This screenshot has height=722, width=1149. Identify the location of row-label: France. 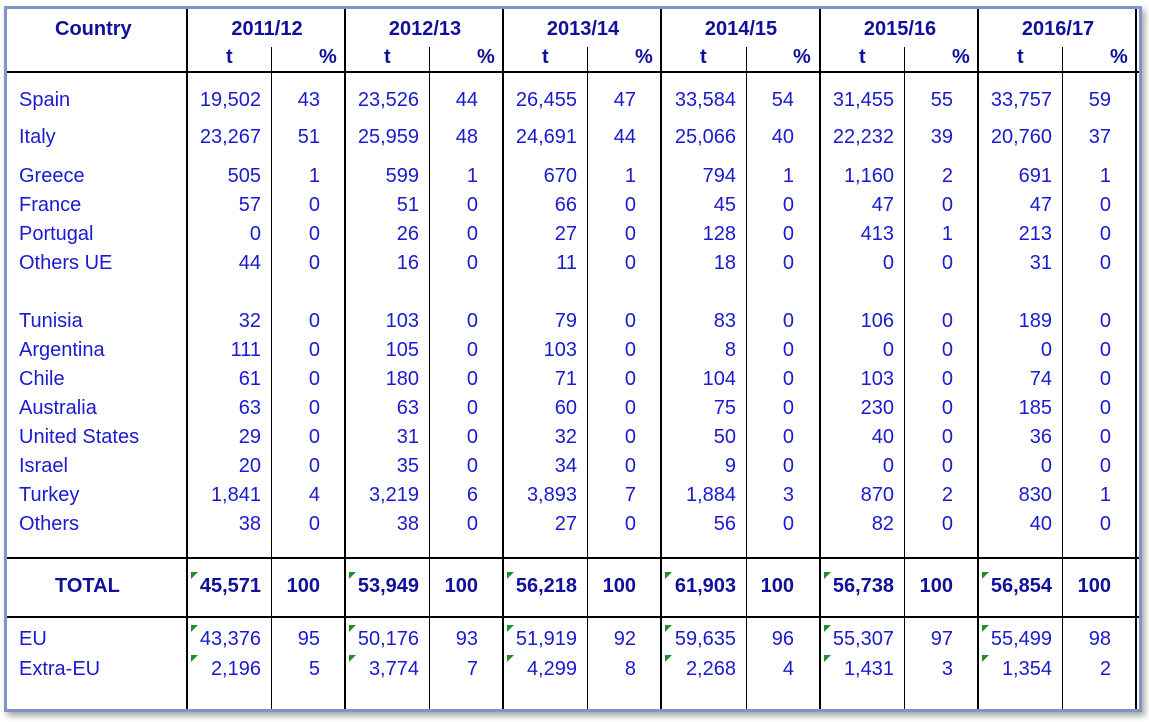
(50, 205).